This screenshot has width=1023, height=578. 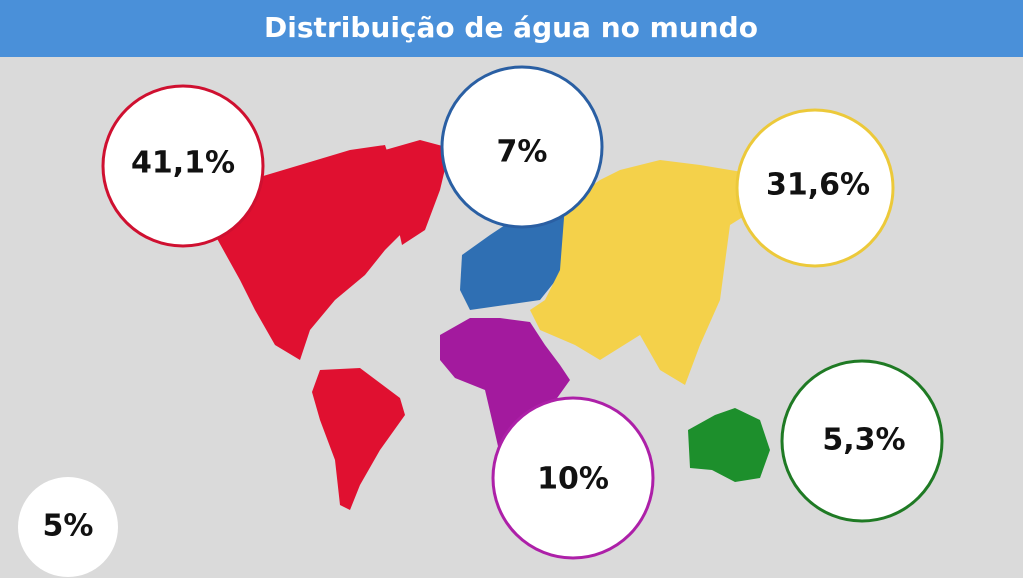 I want to click on region-percentage: 41,1%, so click(x=183, y=163).